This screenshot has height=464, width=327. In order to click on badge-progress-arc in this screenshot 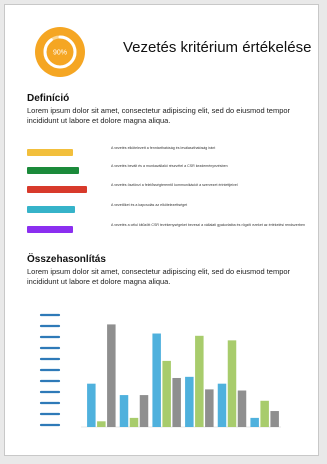, I will do `click(60, 52)`.